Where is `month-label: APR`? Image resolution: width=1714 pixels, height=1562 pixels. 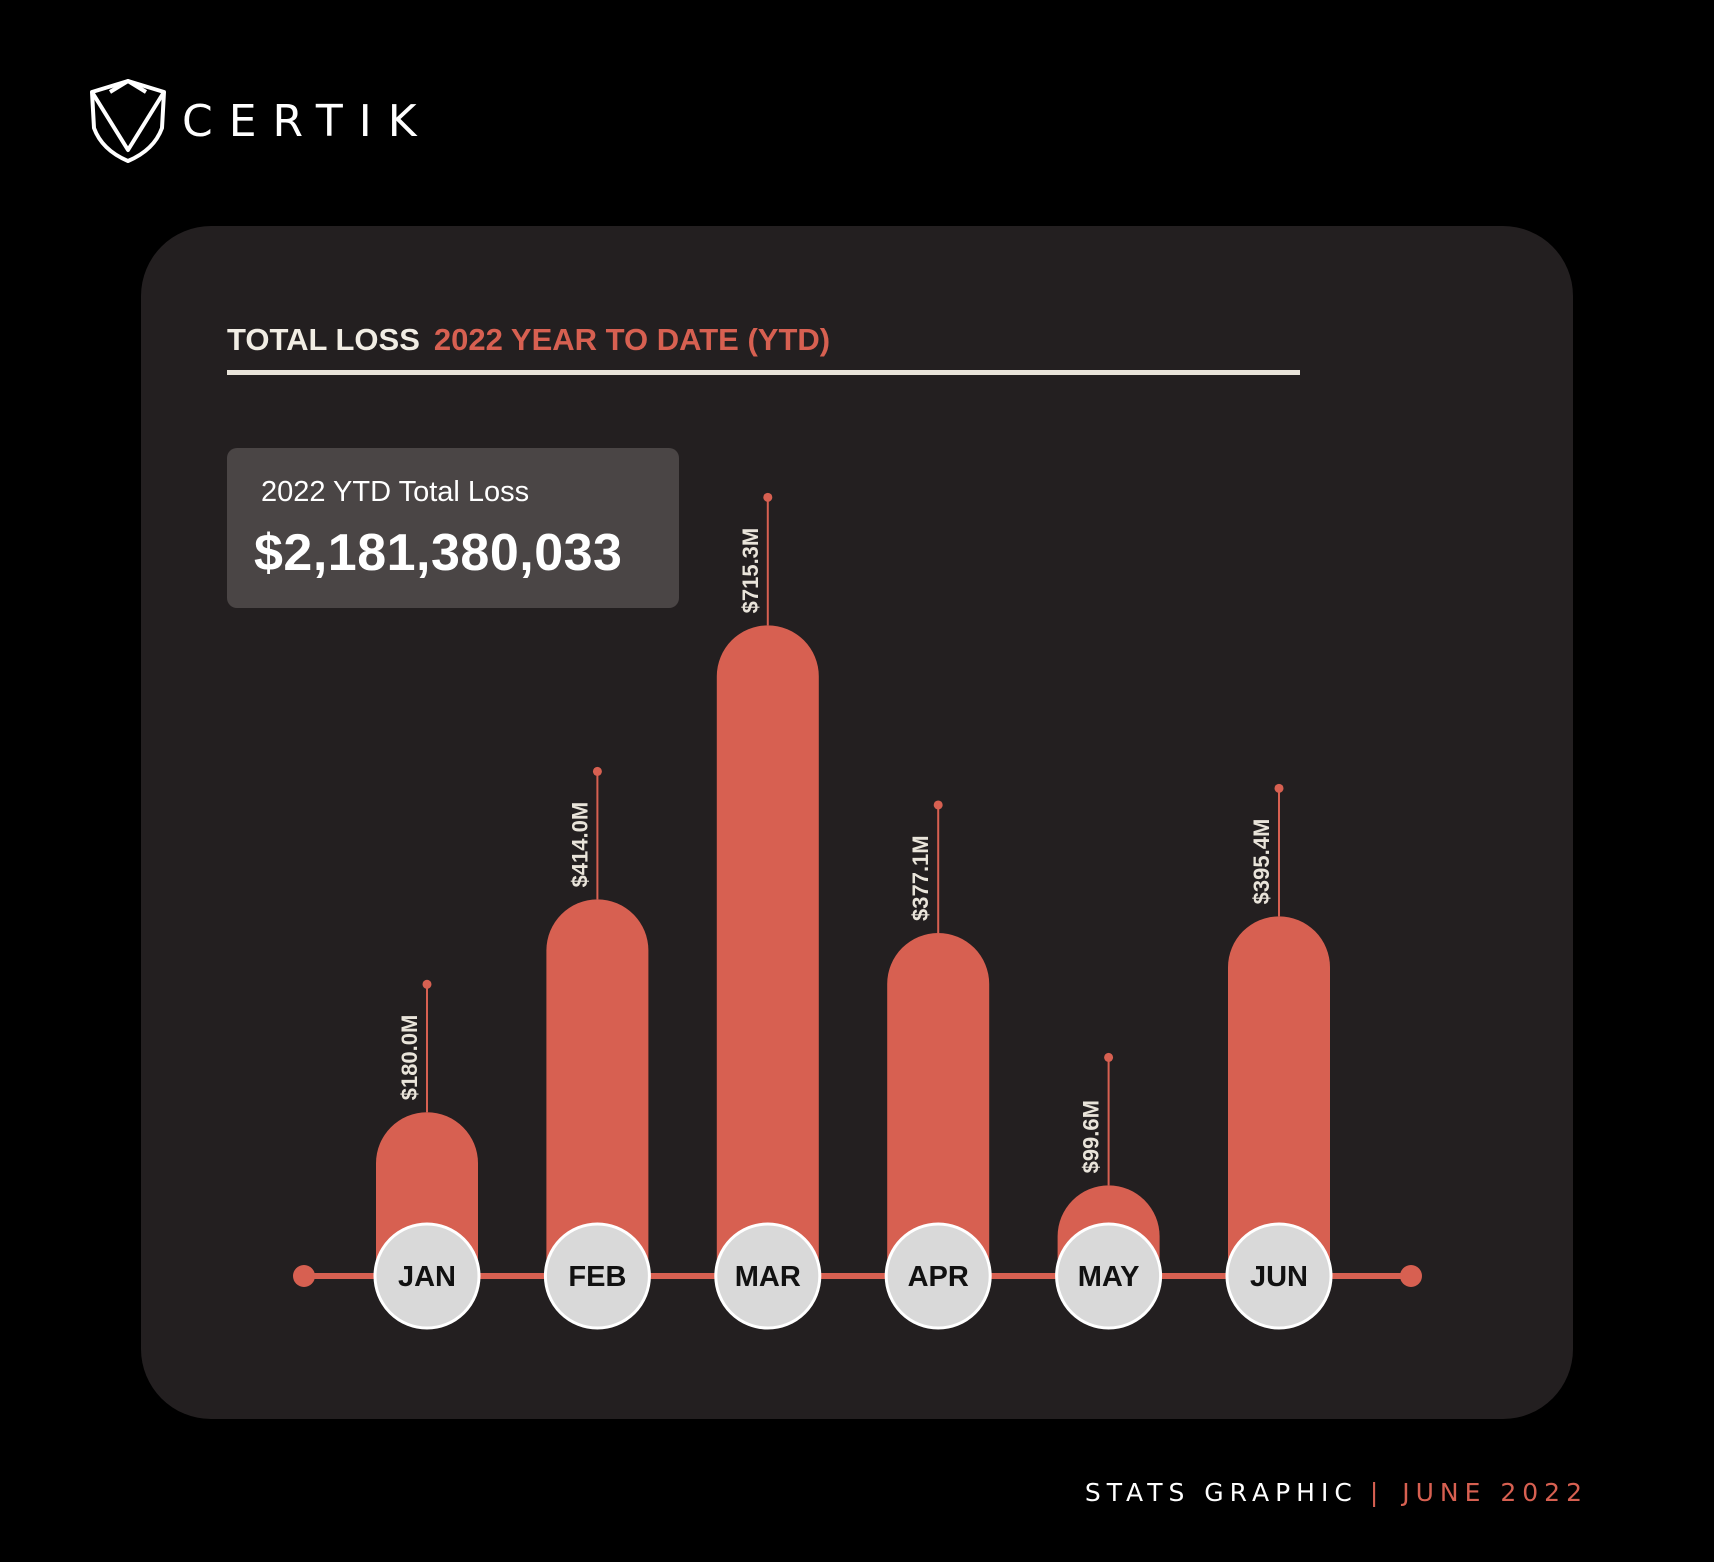 month-label: APR is located at coordinates (938, 1277).